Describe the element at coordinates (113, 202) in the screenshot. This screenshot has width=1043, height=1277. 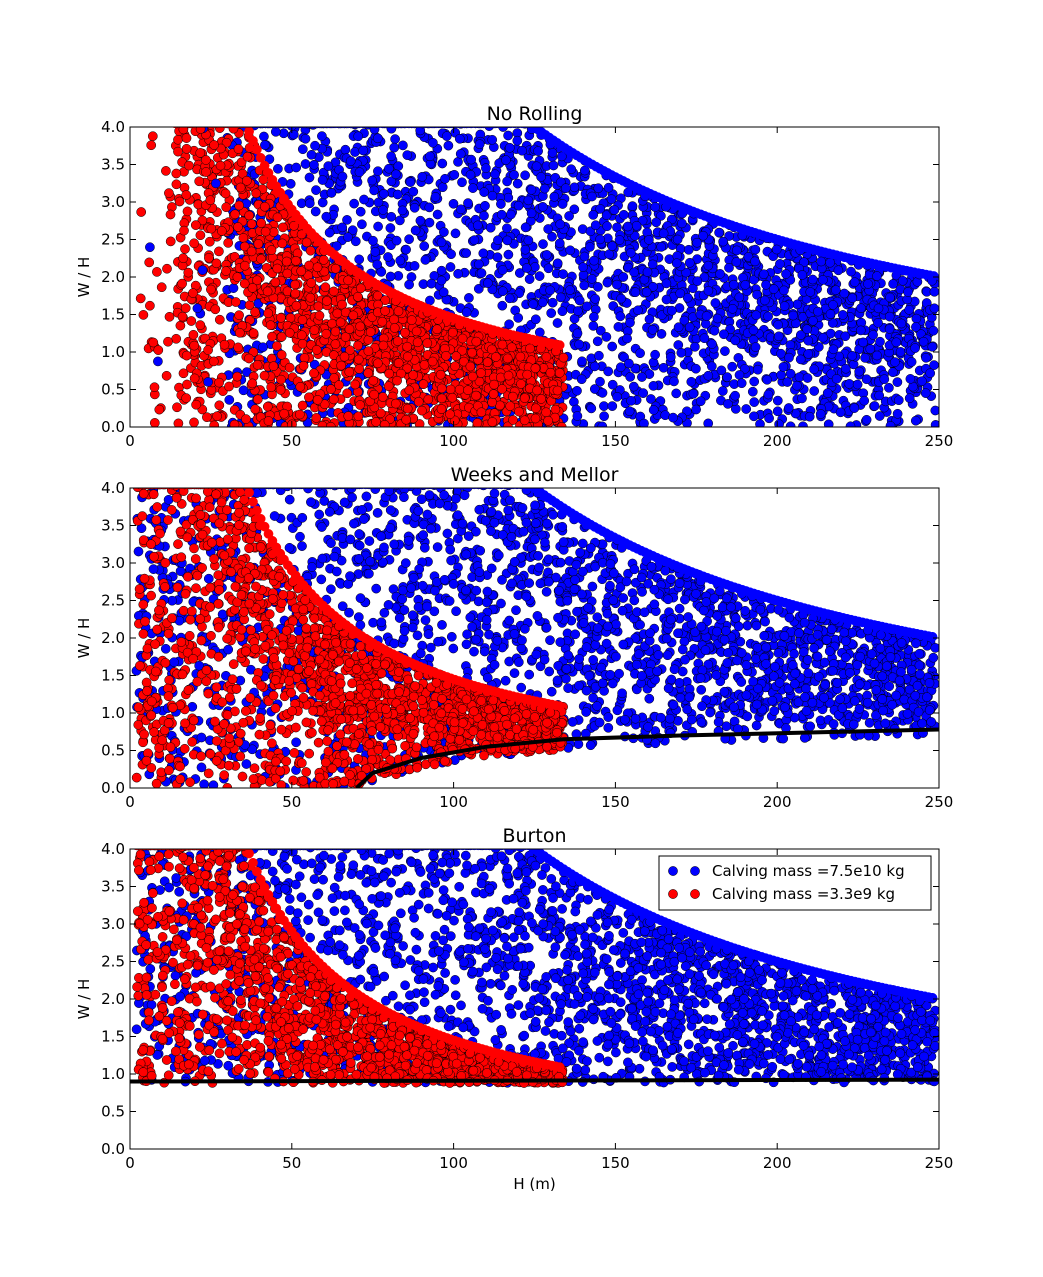
I see `y-tick-label: 3.0` at that location.